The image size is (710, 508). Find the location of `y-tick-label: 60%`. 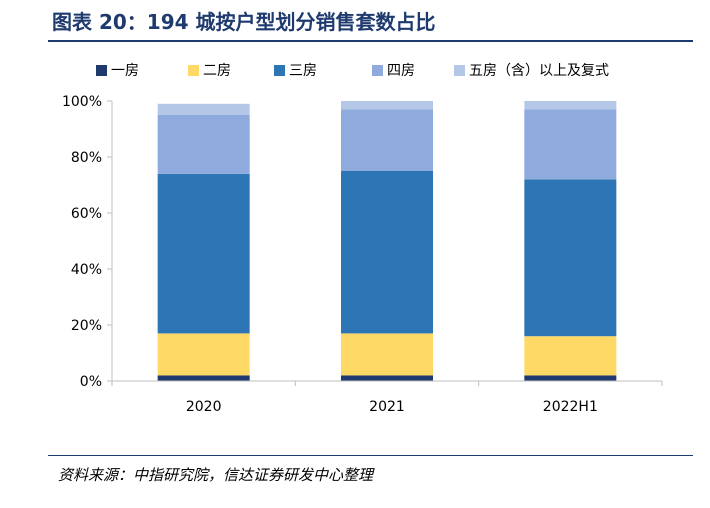

y-tick-label: 60% is located at coordinates (86, 214).